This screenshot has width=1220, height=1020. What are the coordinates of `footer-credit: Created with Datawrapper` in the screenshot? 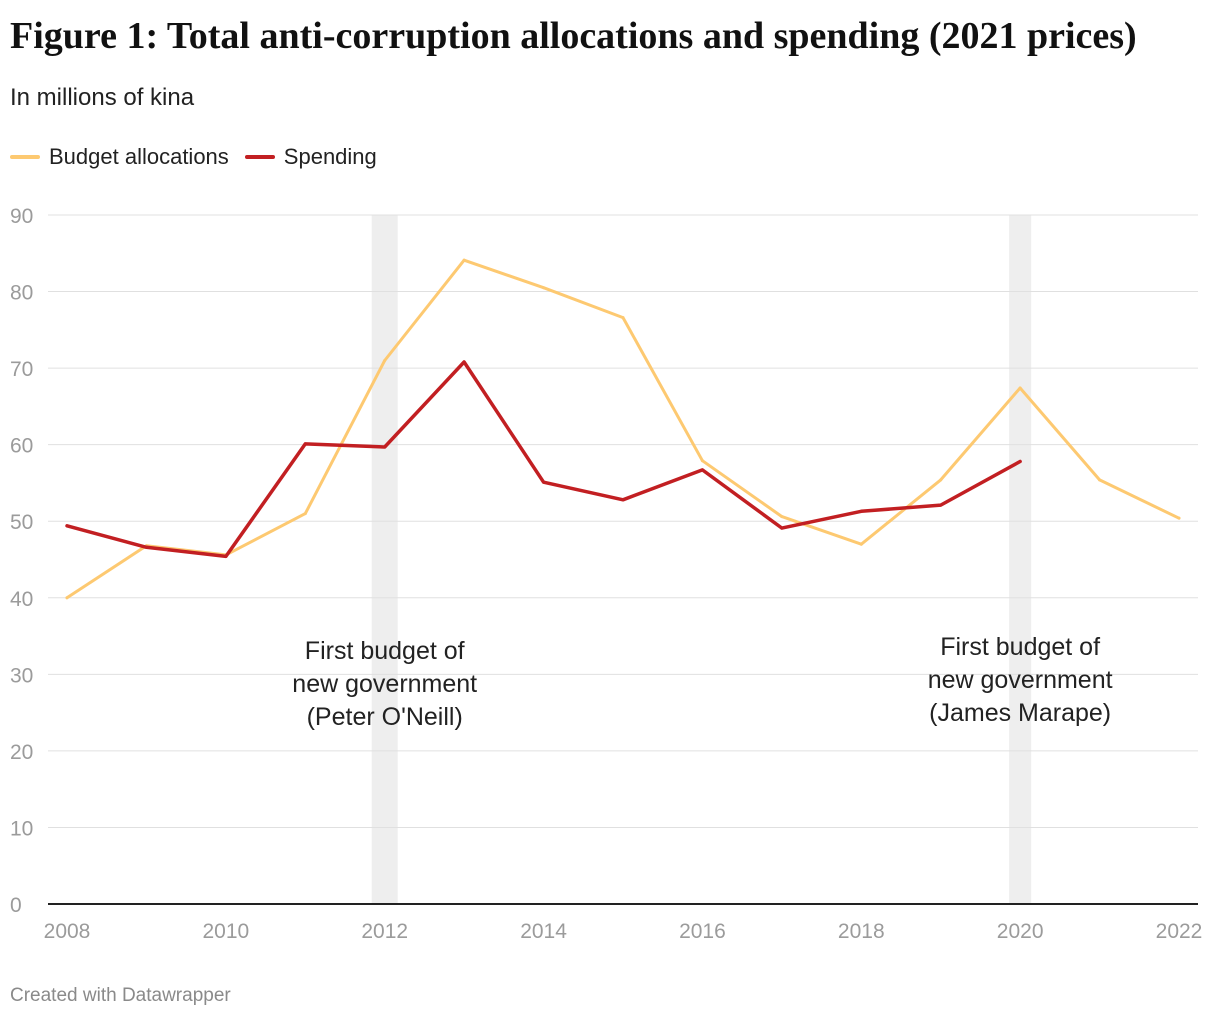 It's located at (120, 995).